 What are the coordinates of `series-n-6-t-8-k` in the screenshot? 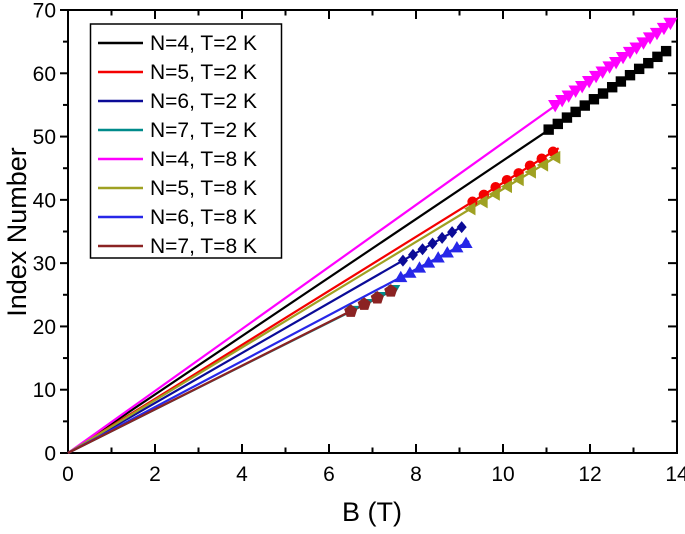 It's located at (433, 259).